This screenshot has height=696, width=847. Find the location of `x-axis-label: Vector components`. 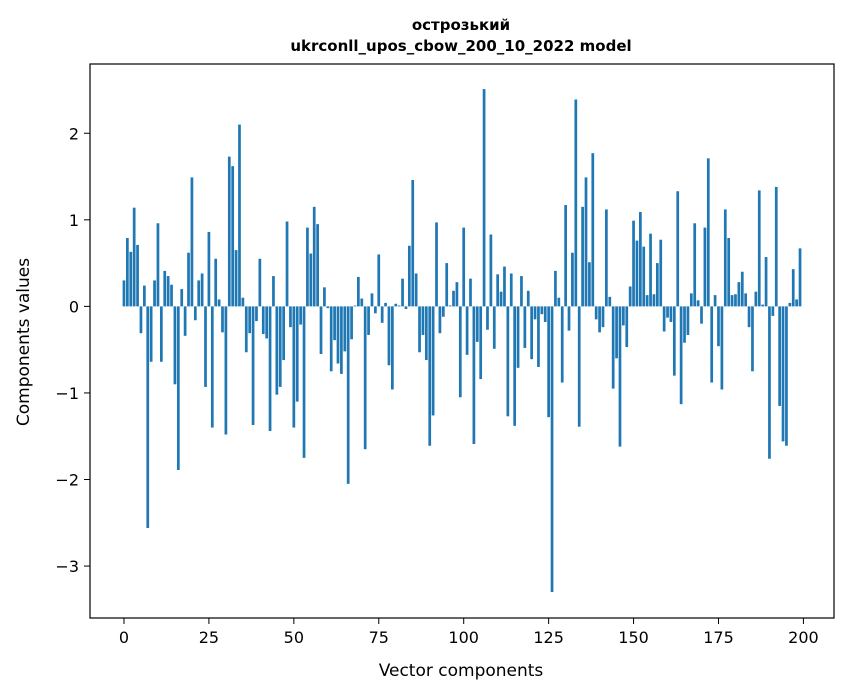

x-axis-label: Vector components is located at coordinates (461, 671).